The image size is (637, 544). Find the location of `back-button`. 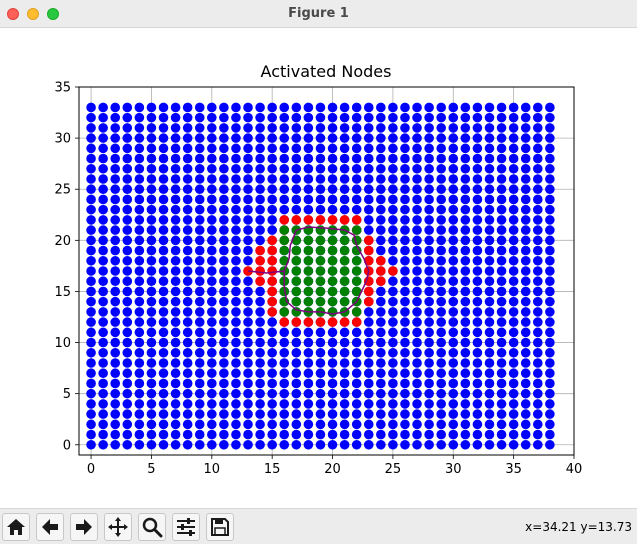

back-button is located at coordinates (50, 527).